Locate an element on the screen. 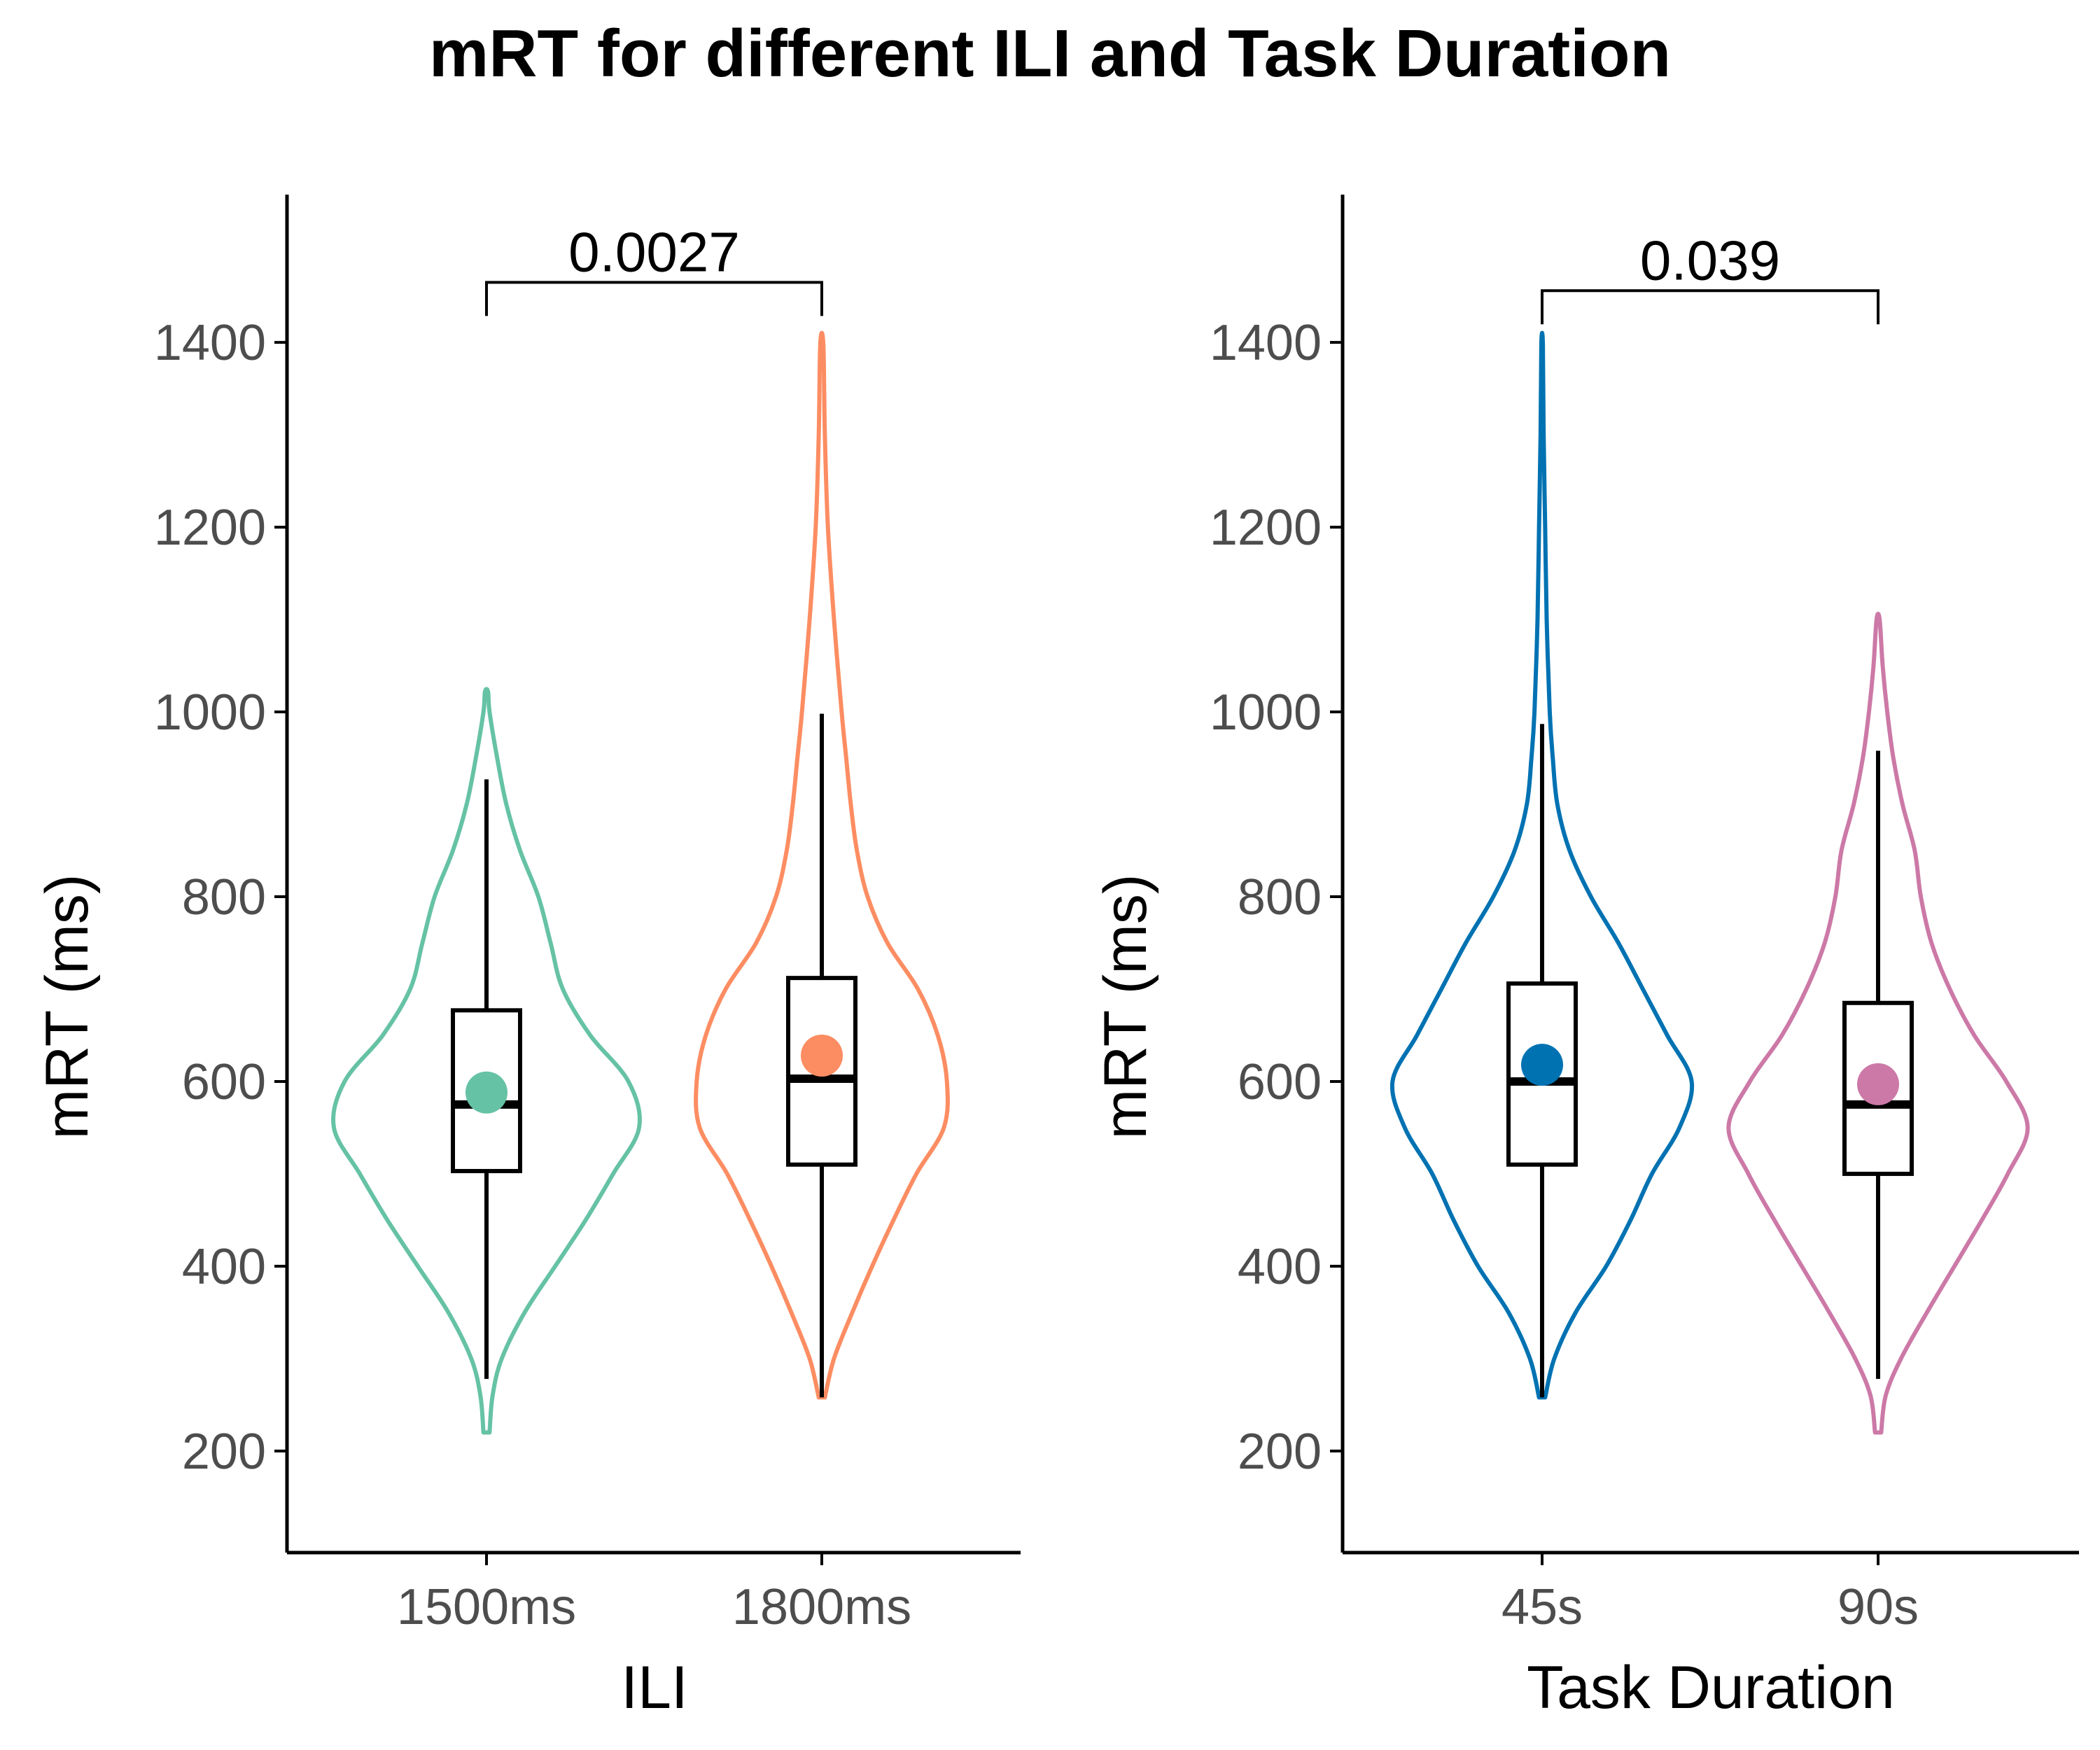 Image resolution: width=2100 pixels, height=1750 pixels. x-axis-title: ILI is located at coordinates (654, 1687).